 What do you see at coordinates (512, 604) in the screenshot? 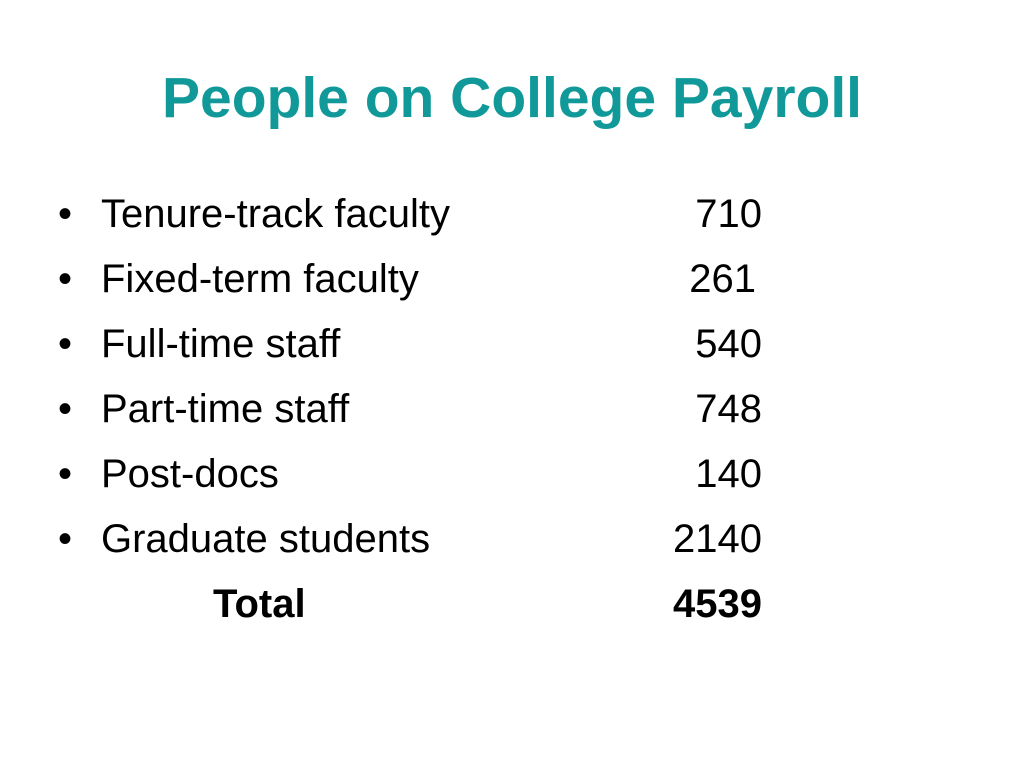
I see `total-row: Total 4539` at bounding box center [512, 604].